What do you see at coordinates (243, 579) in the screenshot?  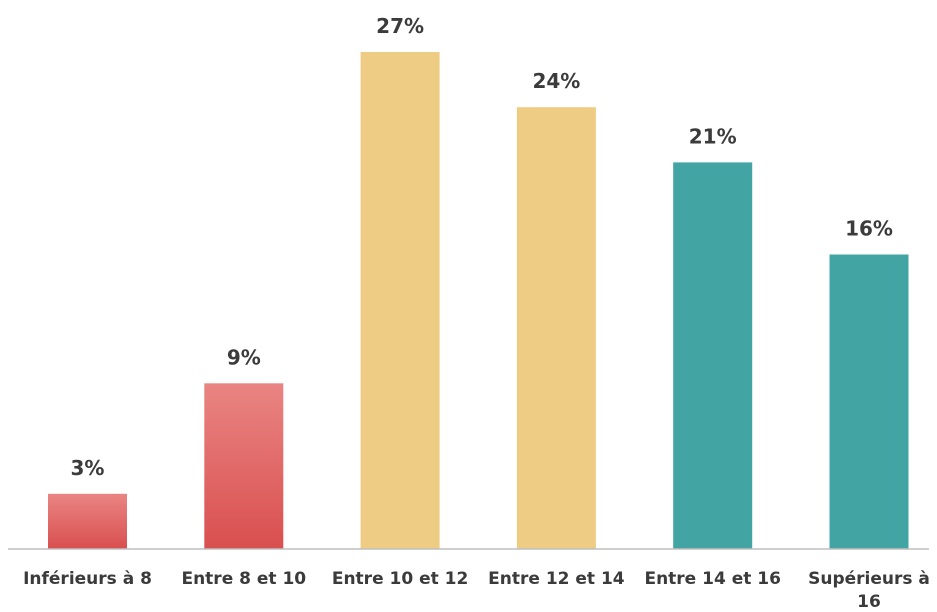 I see `category-label-entre-8-et-10: Entre 8 et 10` at bounding box center [243, 579].